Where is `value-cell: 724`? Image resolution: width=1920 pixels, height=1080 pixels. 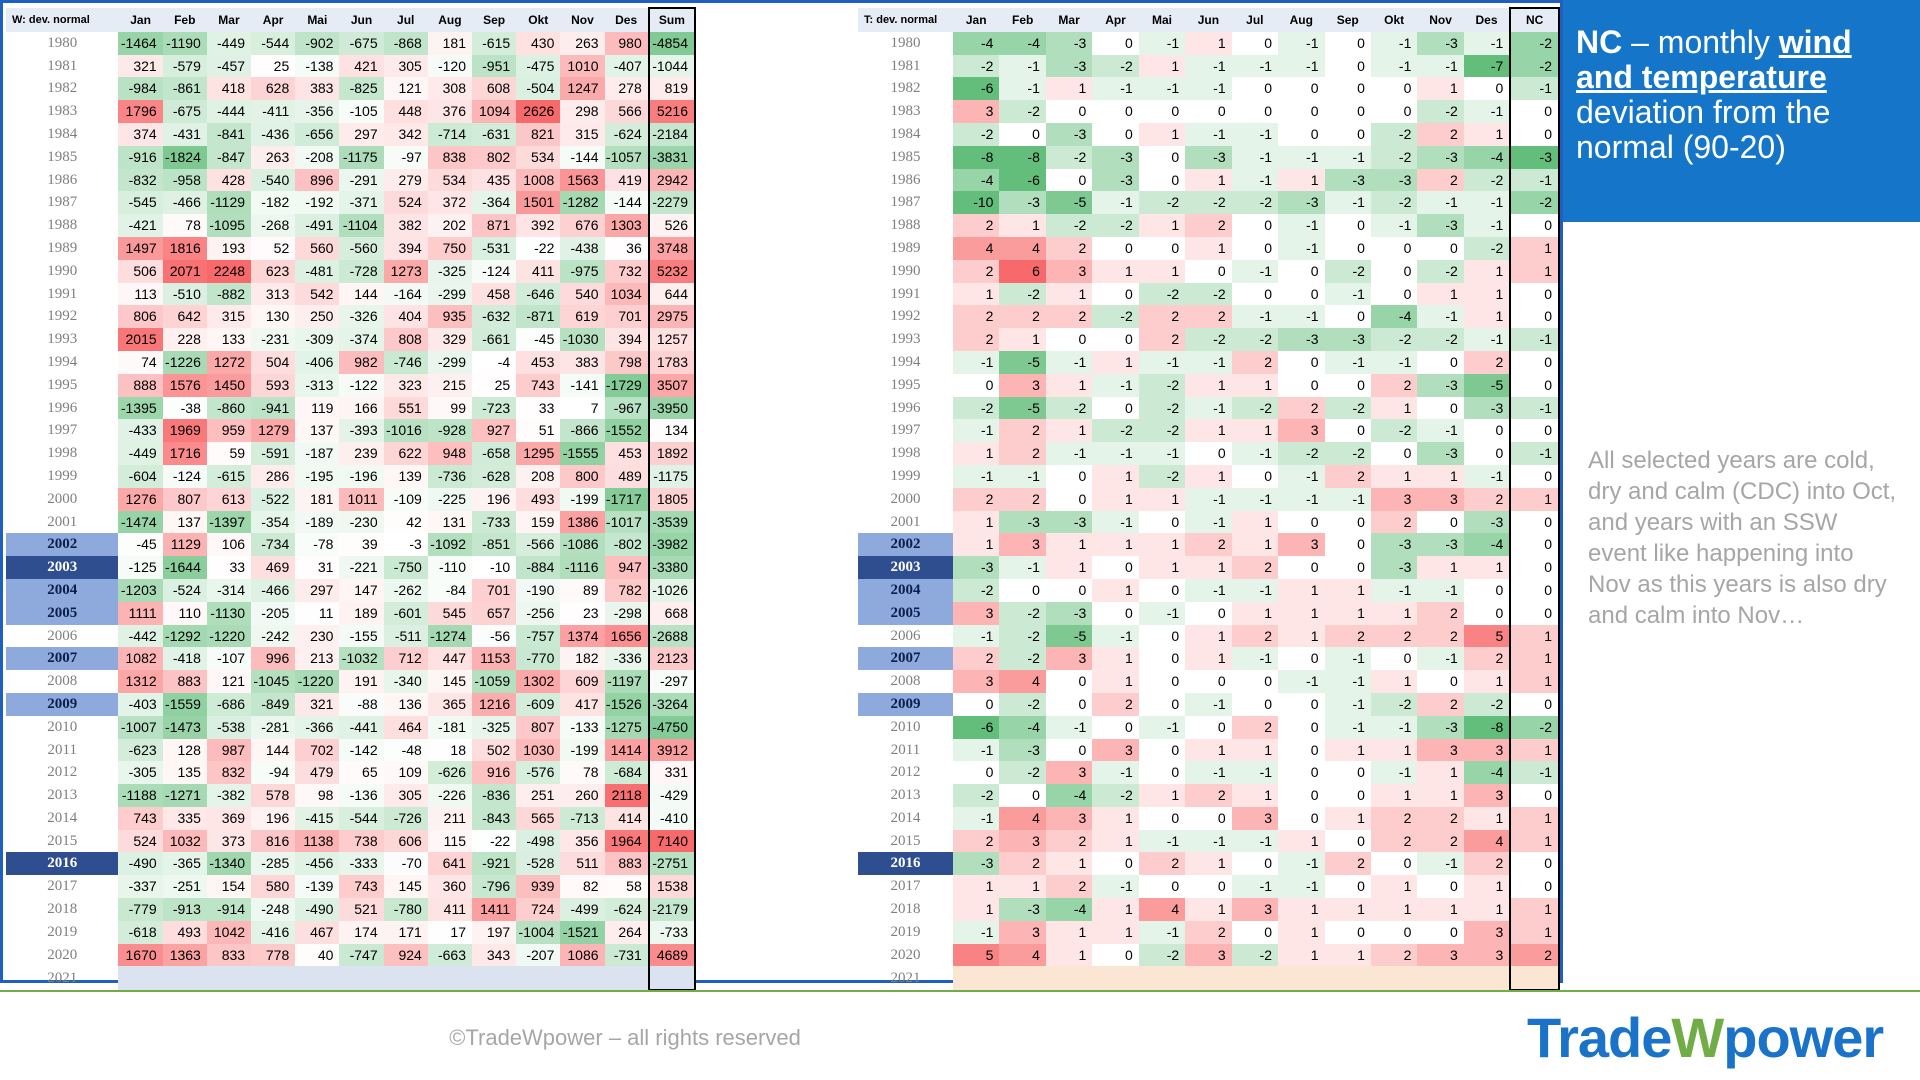
value-cell: 724 is located at coordinates (538, 909).